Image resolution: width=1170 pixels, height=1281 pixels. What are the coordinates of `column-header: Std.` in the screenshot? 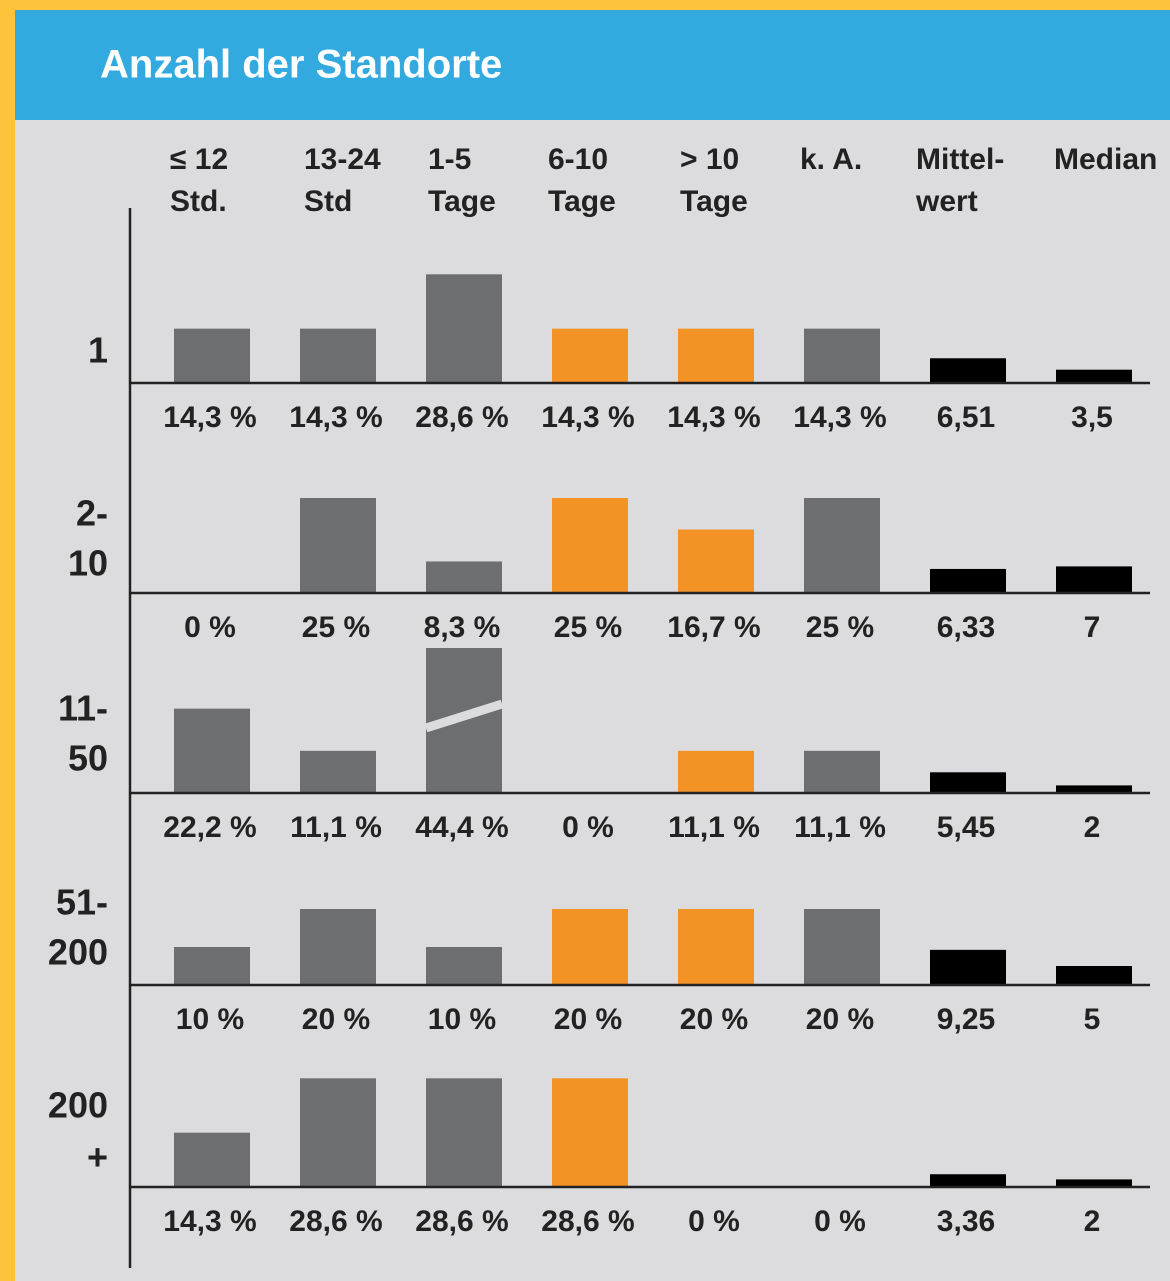 It's located at (198, 201).